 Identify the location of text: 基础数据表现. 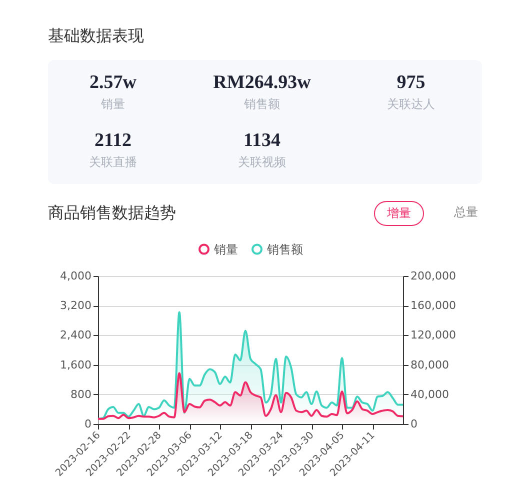
(96, 36).